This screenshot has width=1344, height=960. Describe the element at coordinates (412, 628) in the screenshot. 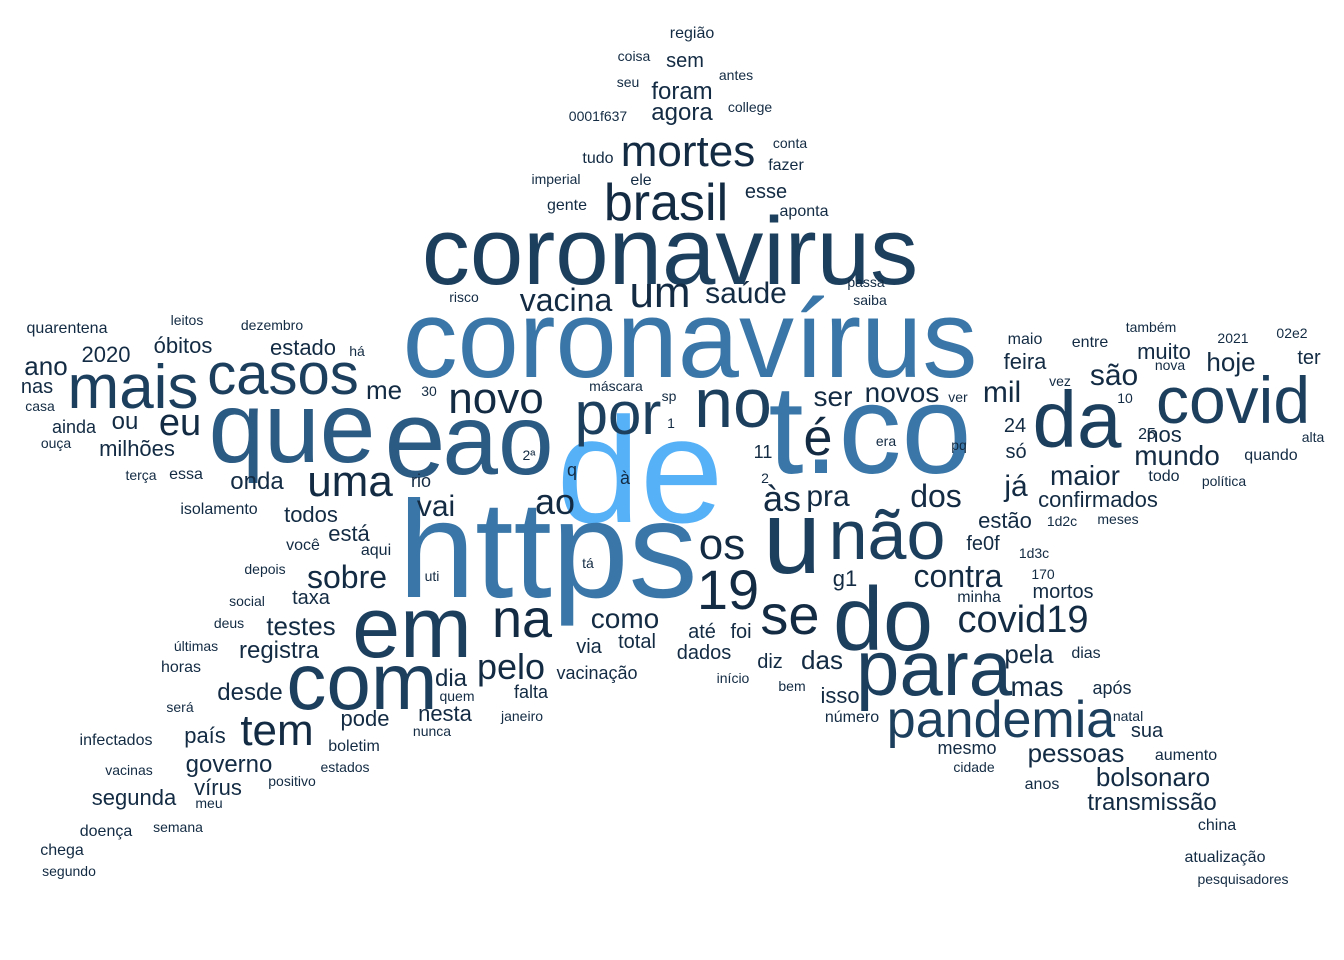

I see `word-9: em` at that location.